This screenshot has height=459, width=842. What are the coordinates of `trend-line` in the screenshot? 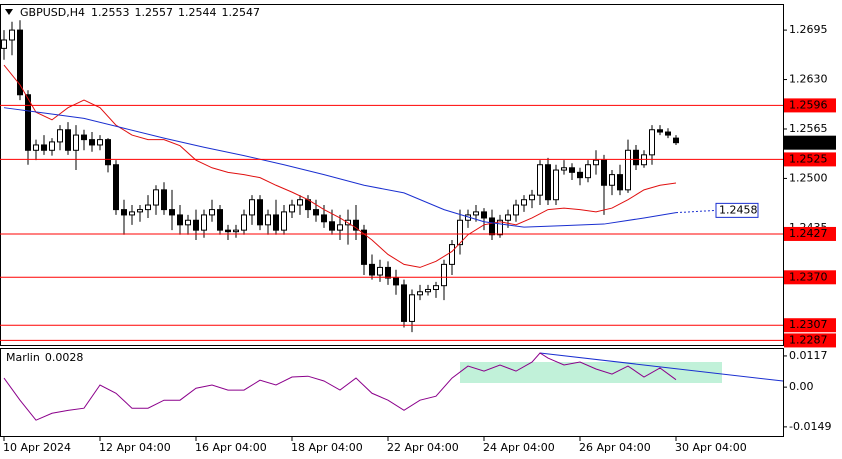 It's located at (661, 367).